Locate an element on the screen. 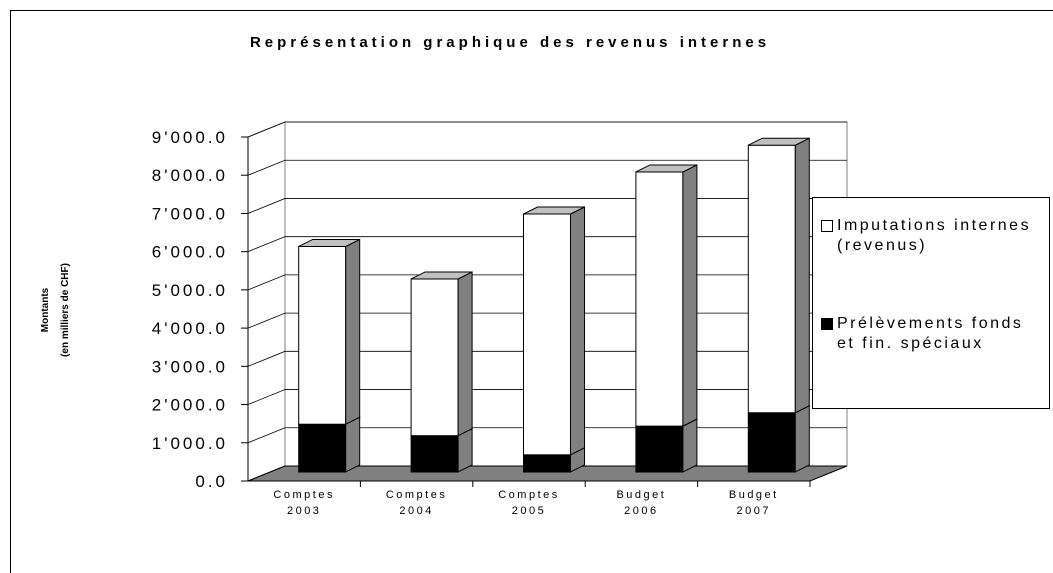  y-tick-label: 9'000.0 is located at coordinates (190, 137).